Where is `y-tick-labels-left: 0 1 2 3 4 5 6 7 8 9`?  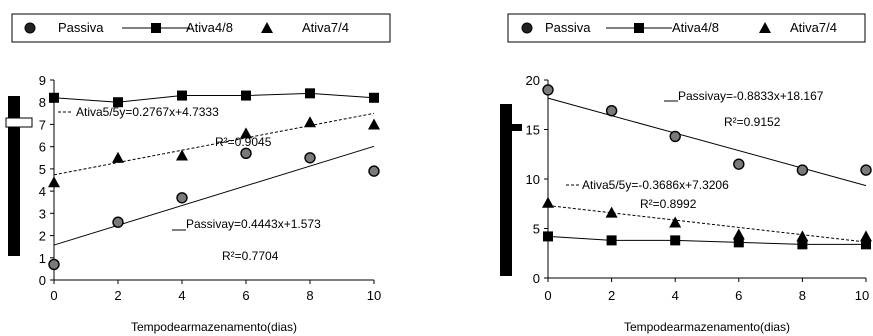 y-tick-labels-left: 0 1 2 3 4 5 6 7 8 9 is located at coordinates (42, 180).